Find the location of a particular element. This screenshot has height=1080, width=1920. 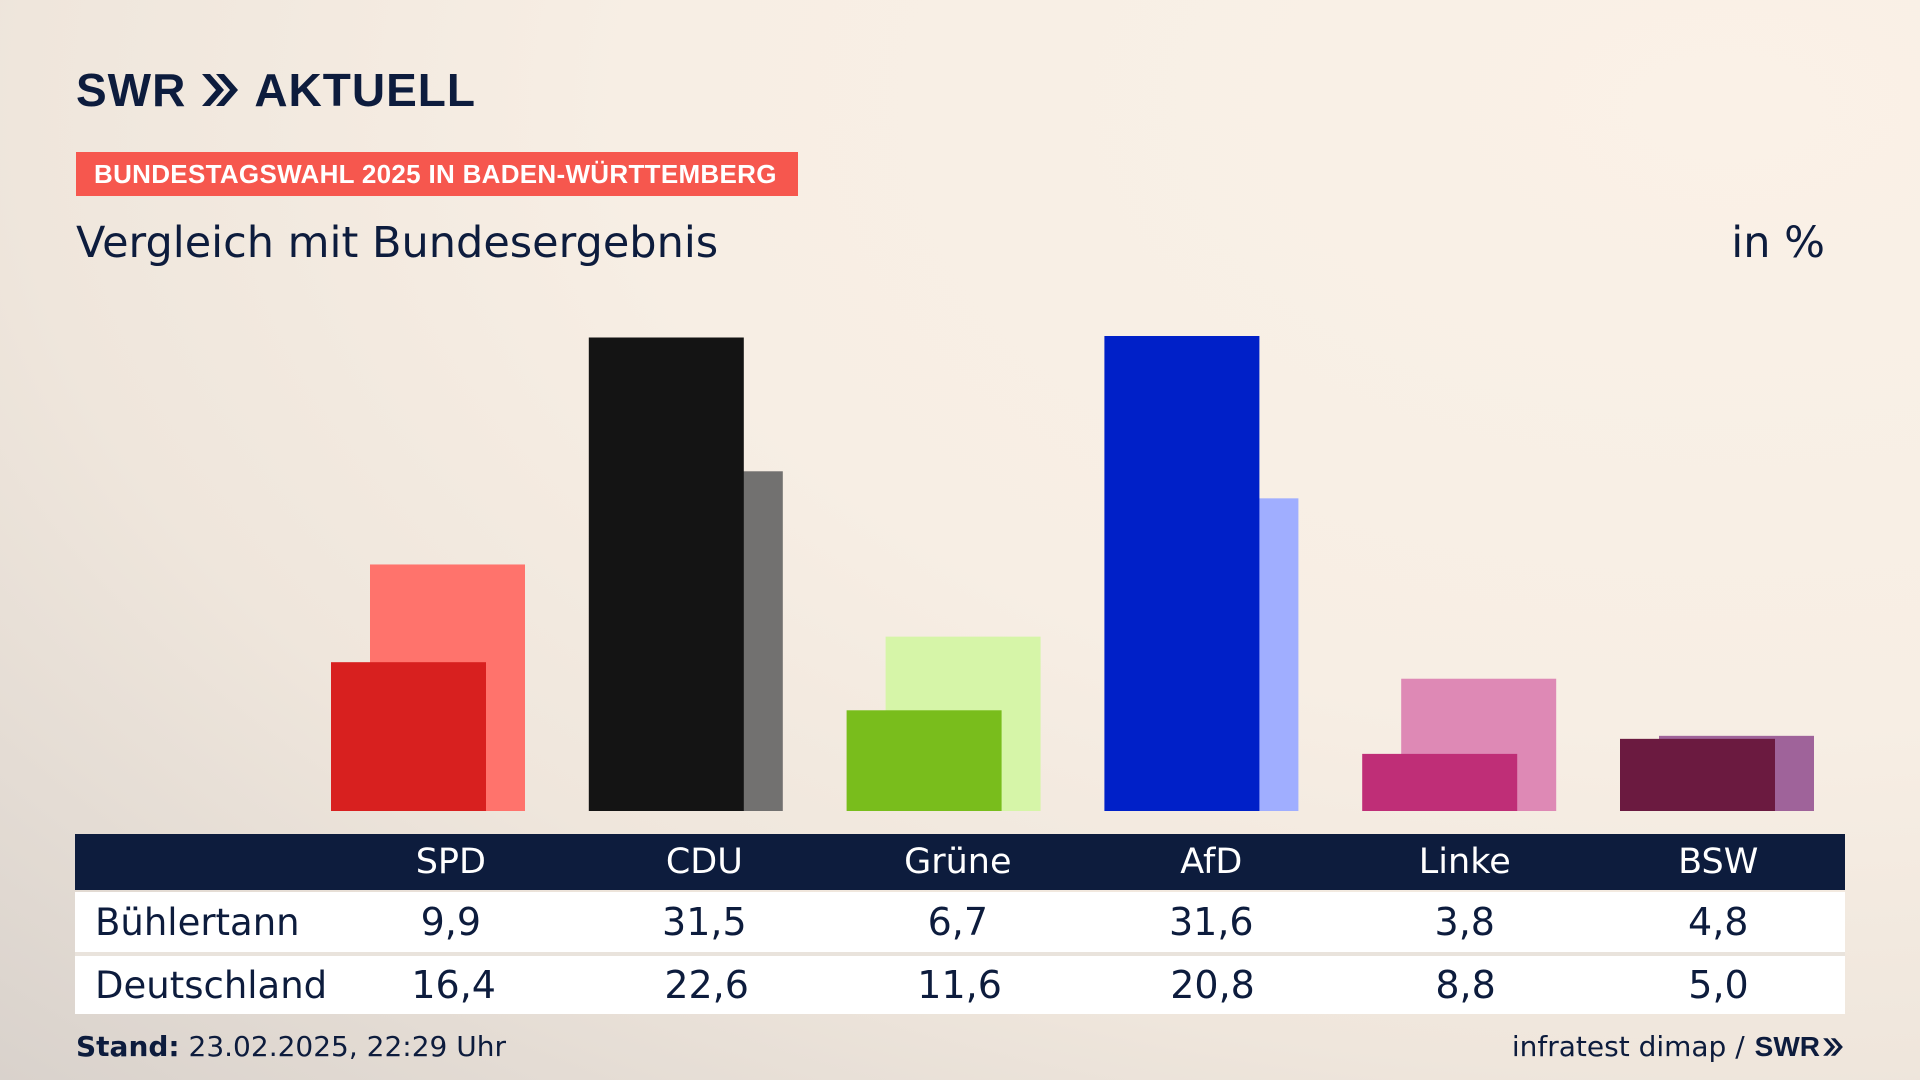

logo-swr-text: SWR is located at coordinates (131, 90).